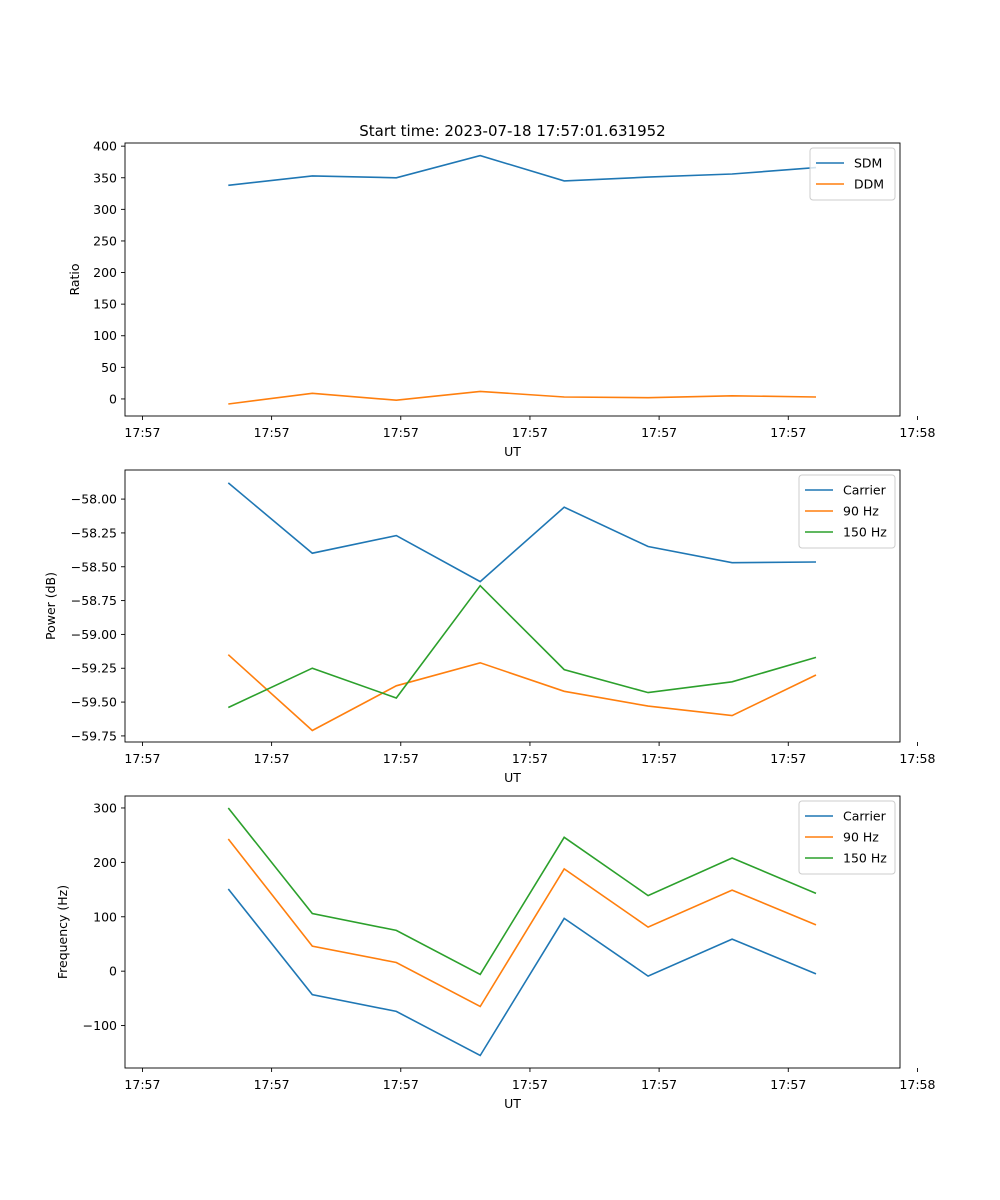 The height and width of the screenshot is (1200, 1000). Describe the element at coordinates (869, 184) in the screenshot. I see `legend-label: DDM` at that location.